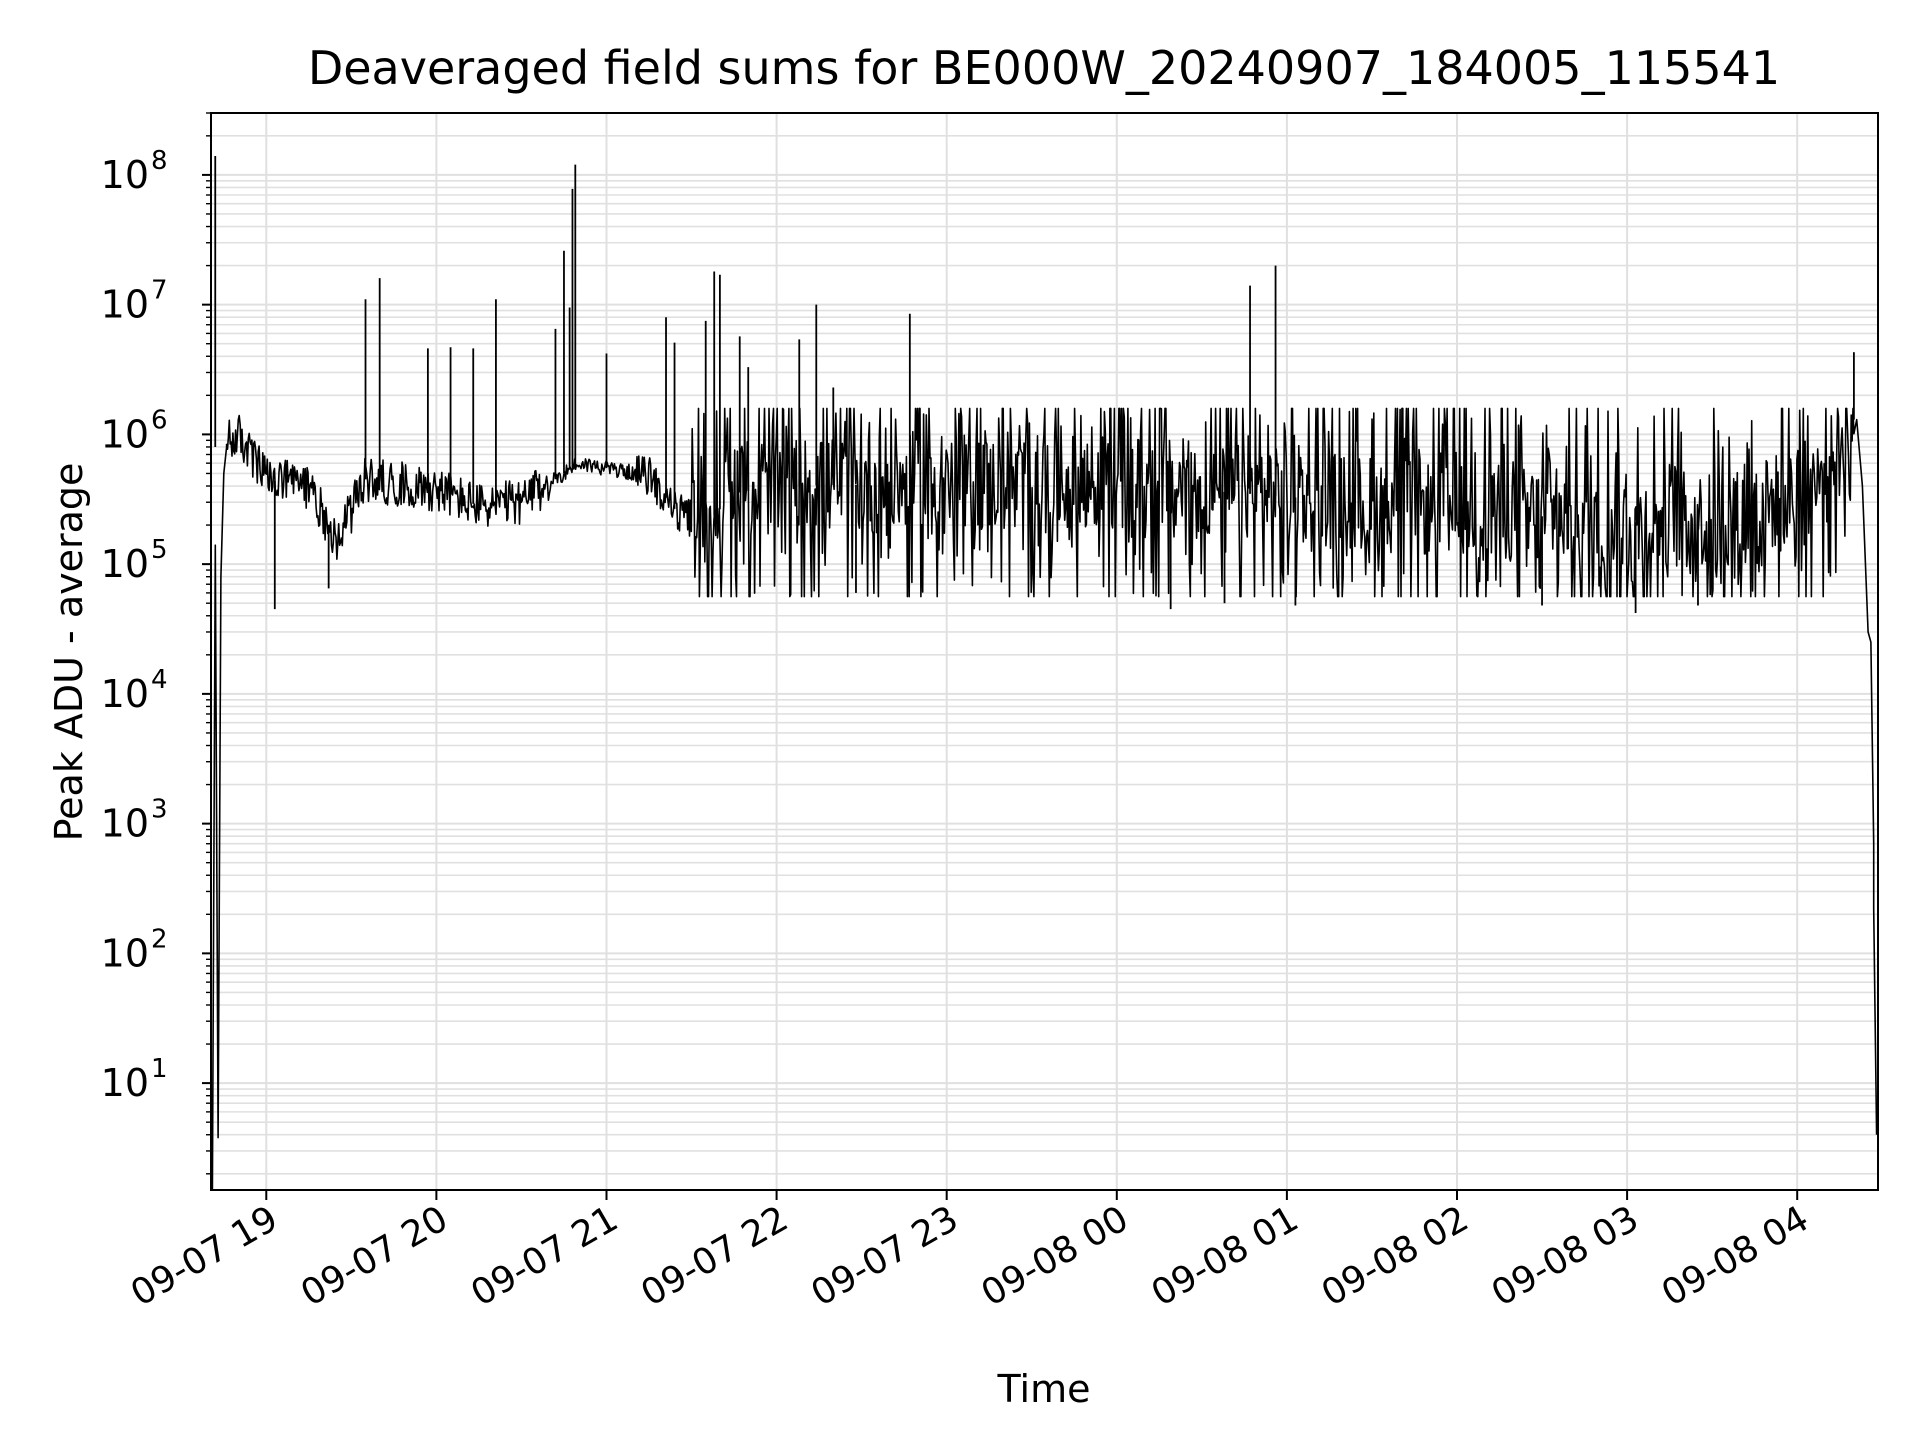 Image resolution: width=1920 pixels, height=1440 pixels. What do you see at coordinates (159, 680) in the screenshot?
I see `y-tick-exponent: 4` at bounding box center [159, 680].